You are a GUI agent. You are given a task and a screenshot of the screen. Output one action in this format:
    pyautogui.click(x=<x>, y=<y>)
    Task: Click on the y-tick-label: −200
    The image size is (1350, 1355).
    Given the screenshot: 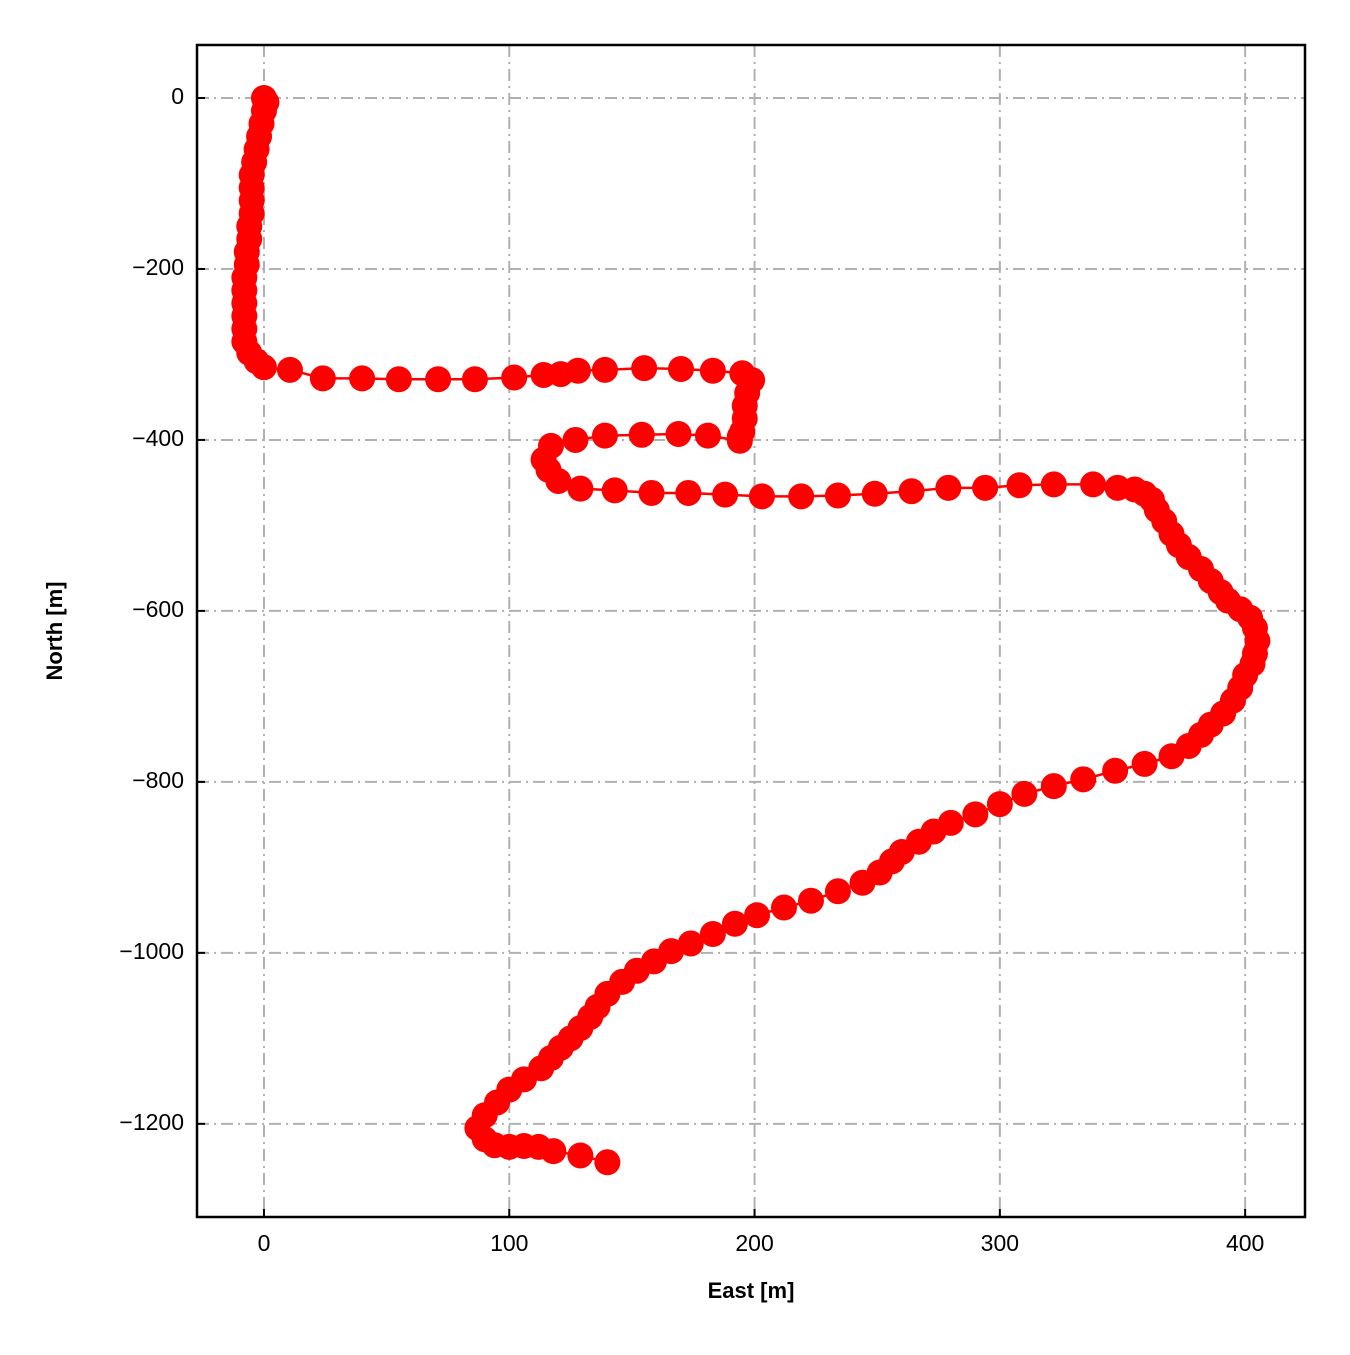 What is the action you would take?
    pyautogui.click(x=158, y=267)
    